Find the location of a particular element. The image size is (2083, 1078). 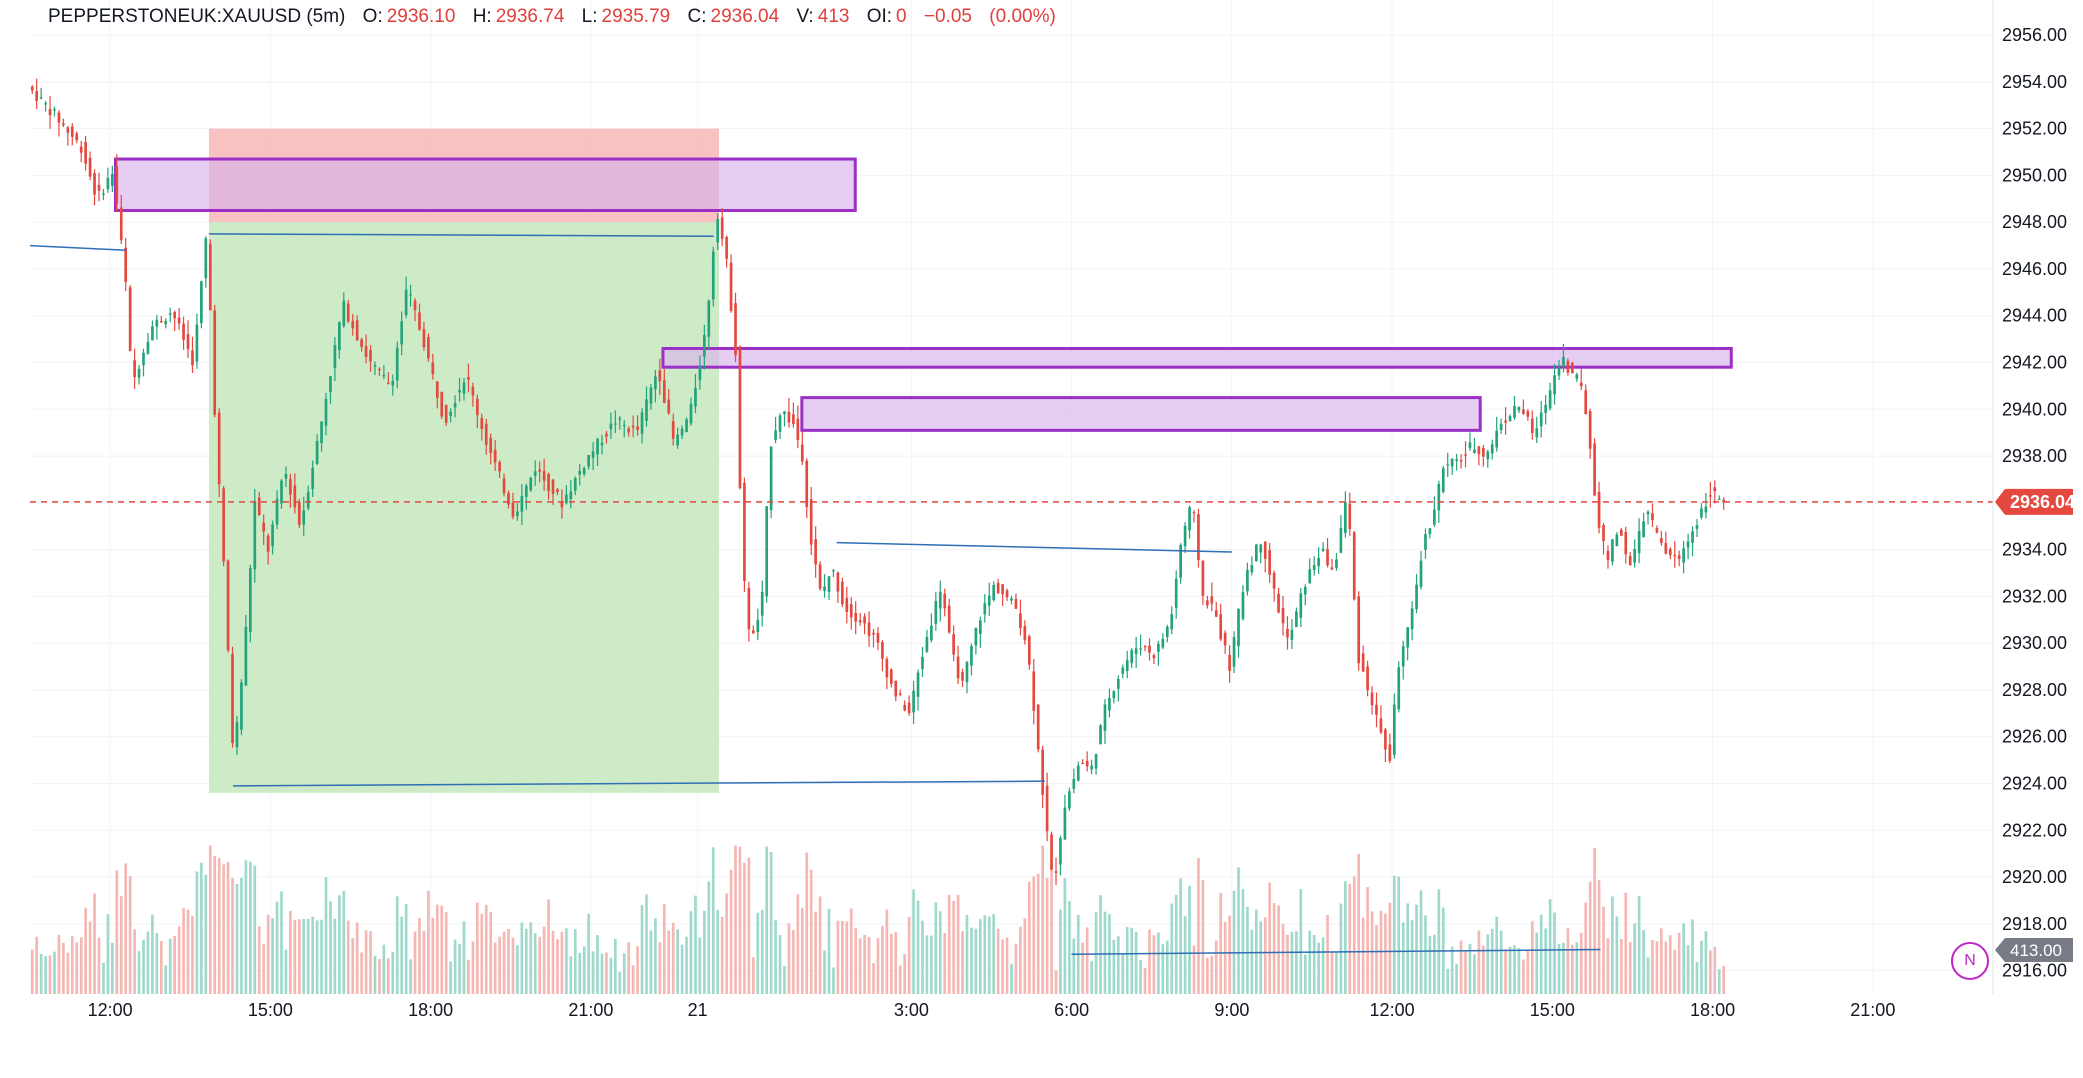

low-value: 2935.79 is located at coordinates (636, 16).